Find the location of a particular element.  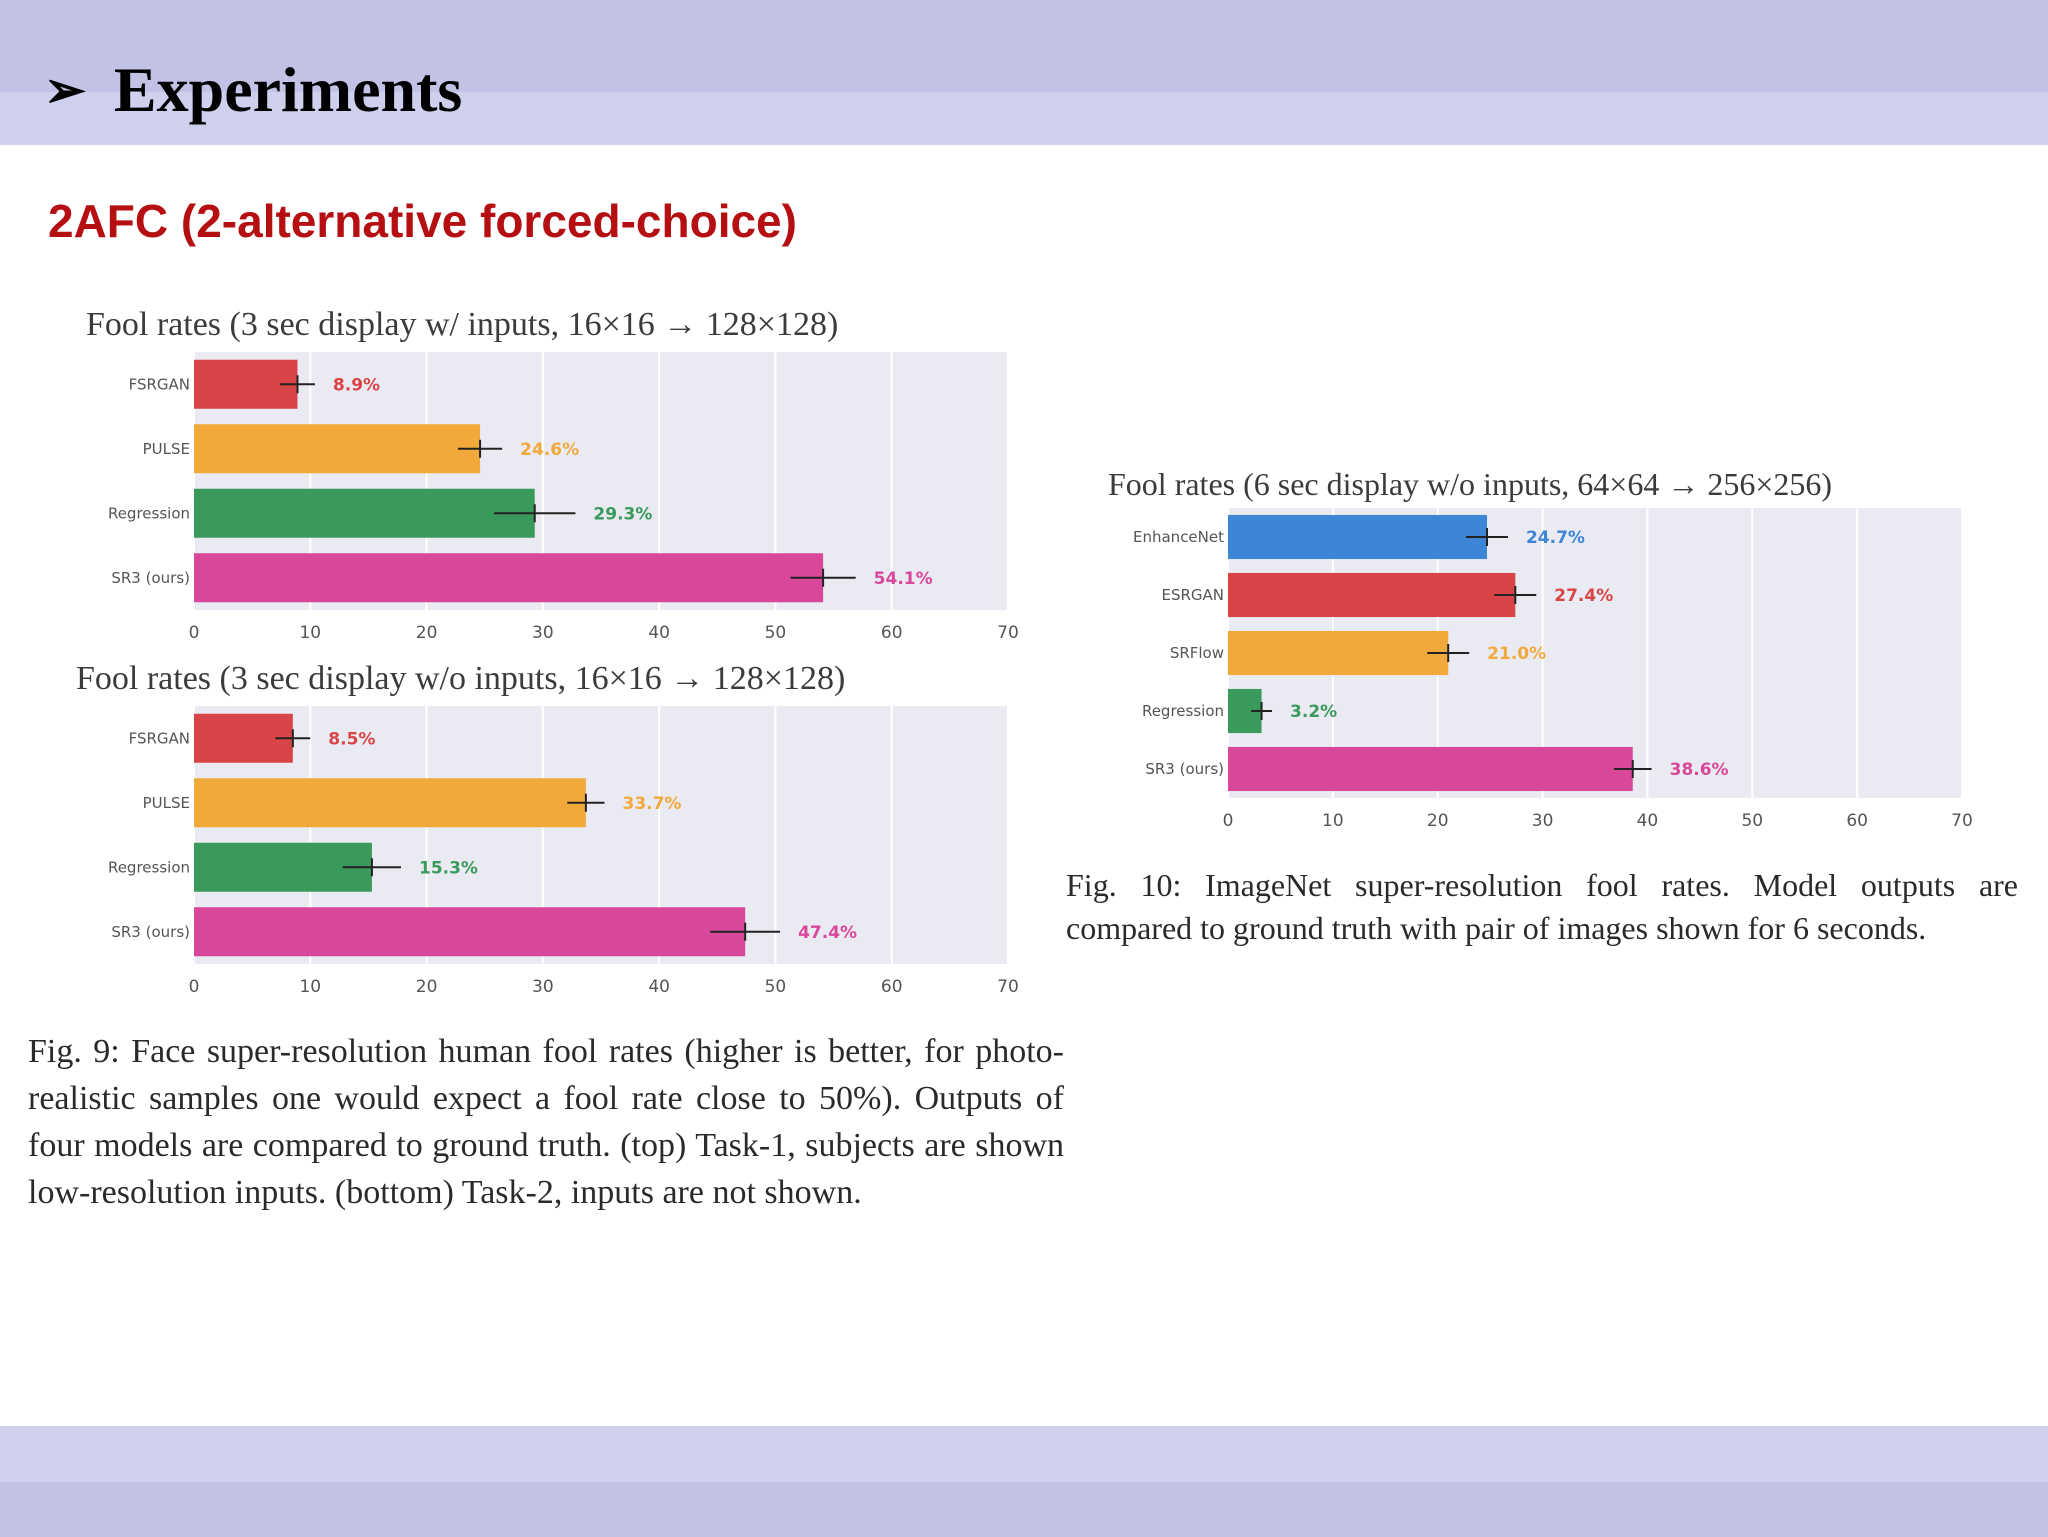

chart3-x-tick-label: 50 is located at coordinates (1752, 821).